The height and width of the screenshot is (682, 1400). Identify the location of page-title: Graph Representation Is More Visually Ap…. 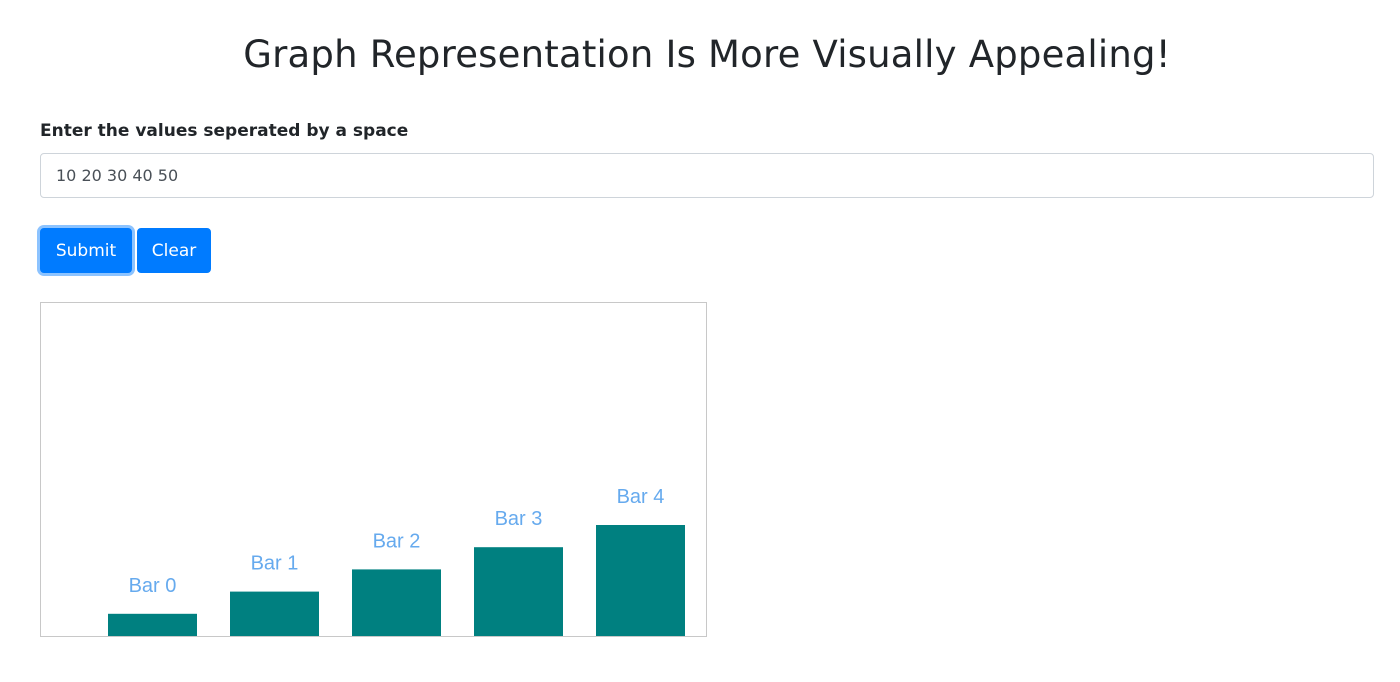
(707, 54).